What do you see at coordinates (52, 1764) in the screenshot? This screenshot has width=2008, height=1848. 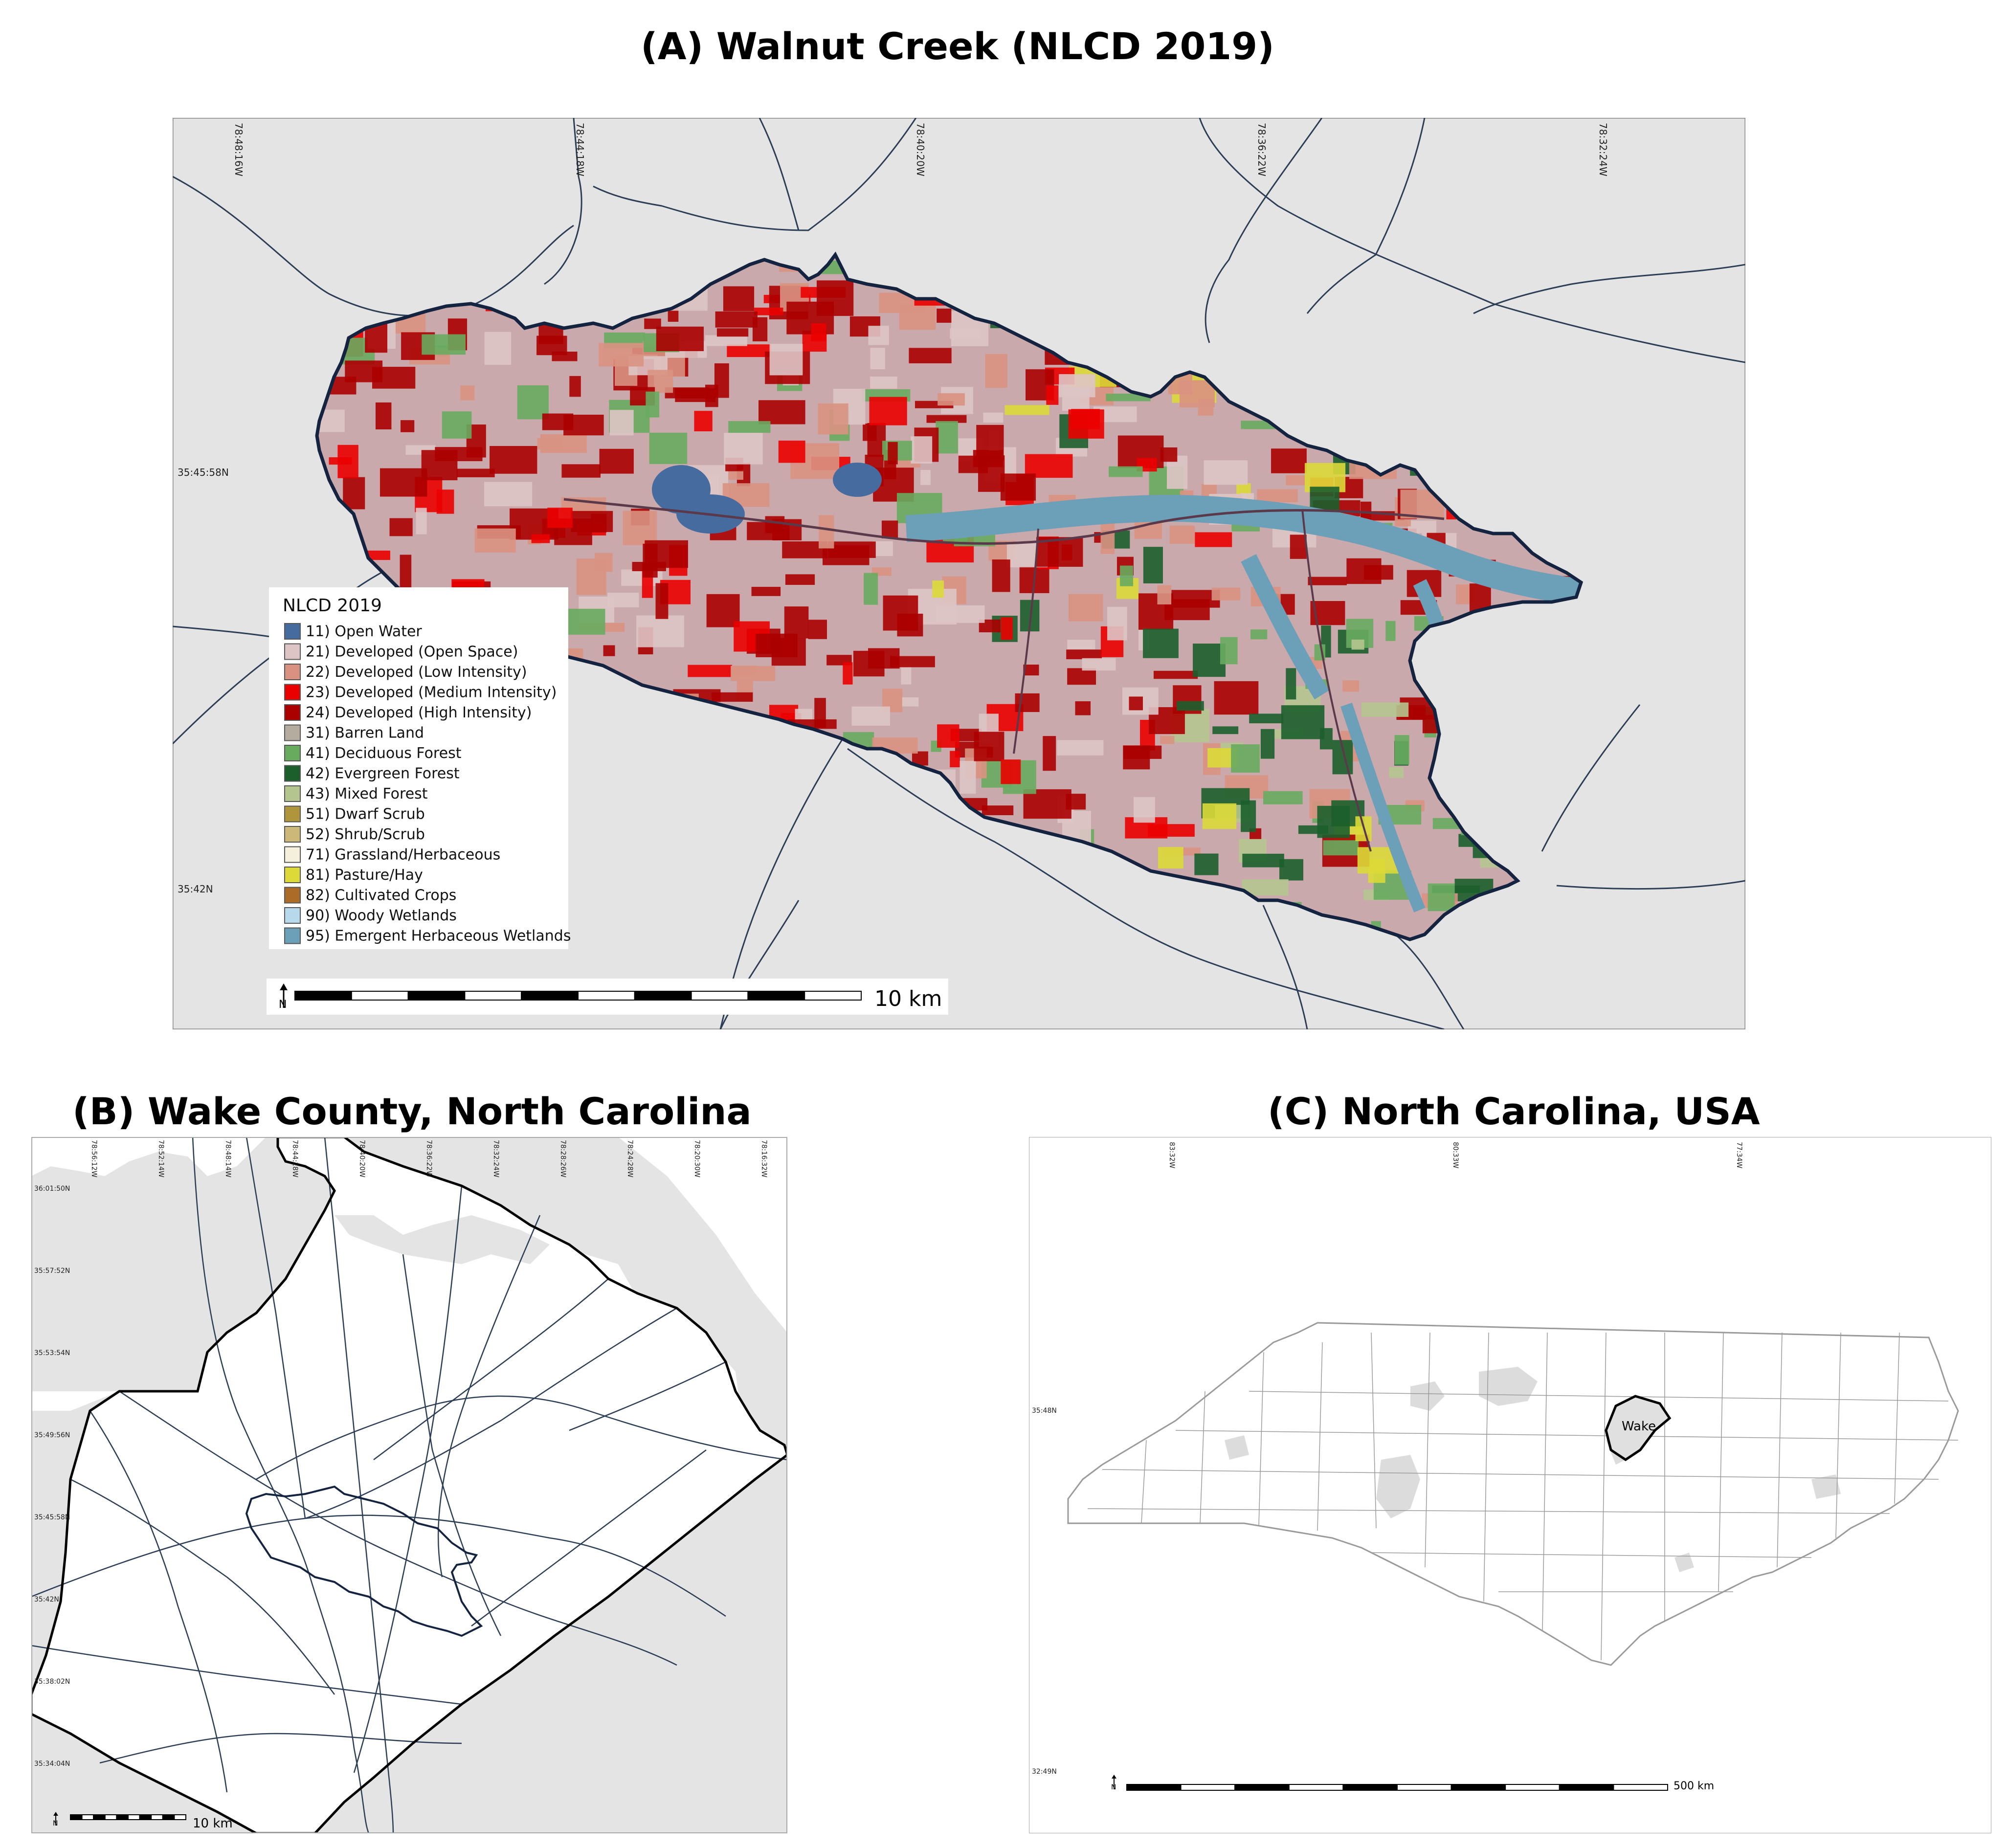 I see `panel-b-lat-label: 35:34:04N` at bounding box center [52, 1764].